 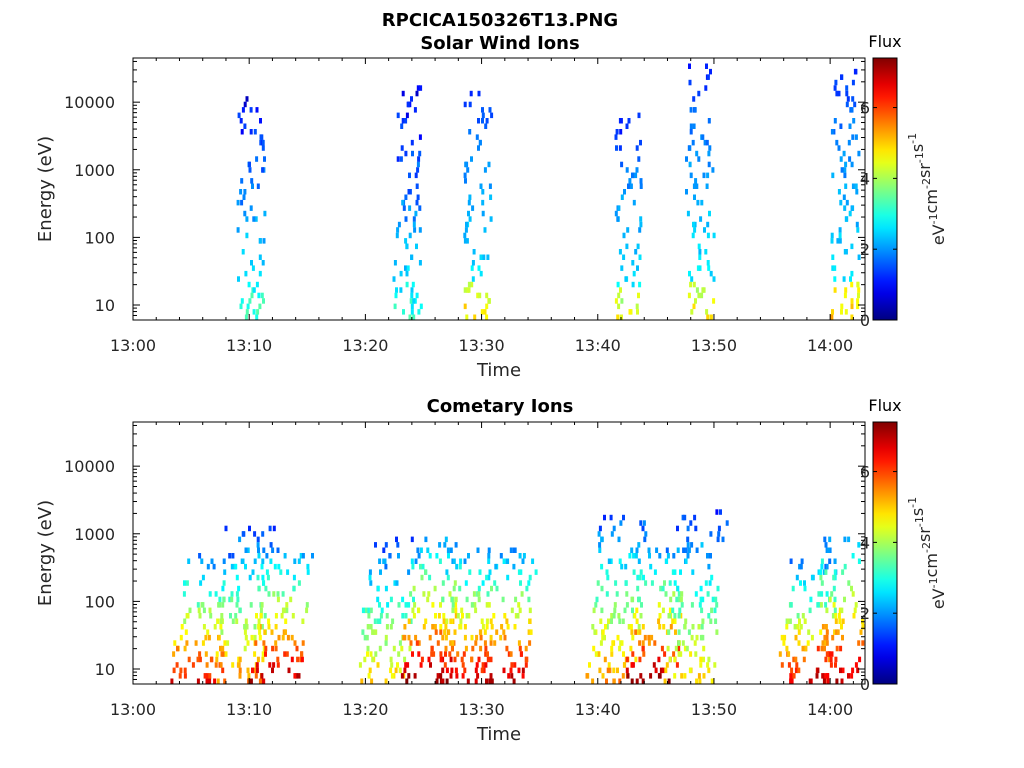 I want to click on x-tick-label: 13:20, so click(x=365, y=709).